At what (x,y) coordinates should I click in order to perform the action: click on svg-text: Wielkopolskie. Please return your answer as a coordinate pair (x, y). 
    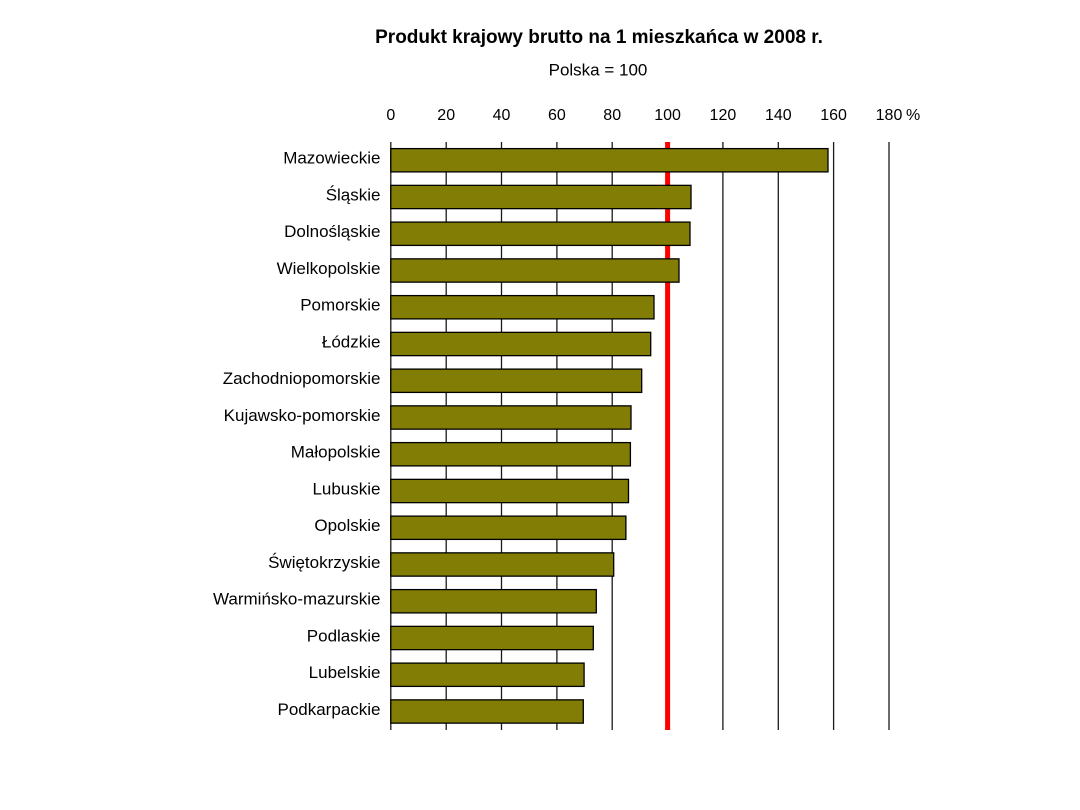
    Looking at the image, I should click on (329, 268).